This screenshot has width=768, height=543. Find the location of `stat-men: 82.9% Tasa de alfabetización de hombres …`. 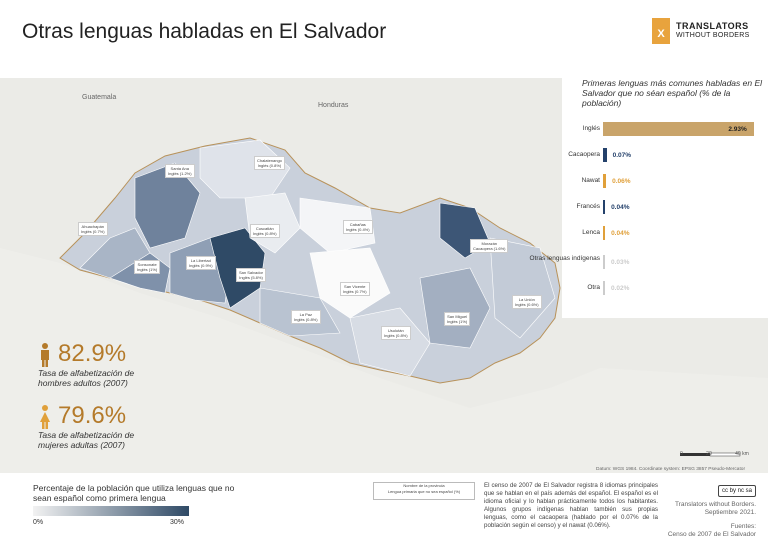

stat-men: 82.9% Tasa de alfabetización de hombres … is located at coordinates (98, 364).